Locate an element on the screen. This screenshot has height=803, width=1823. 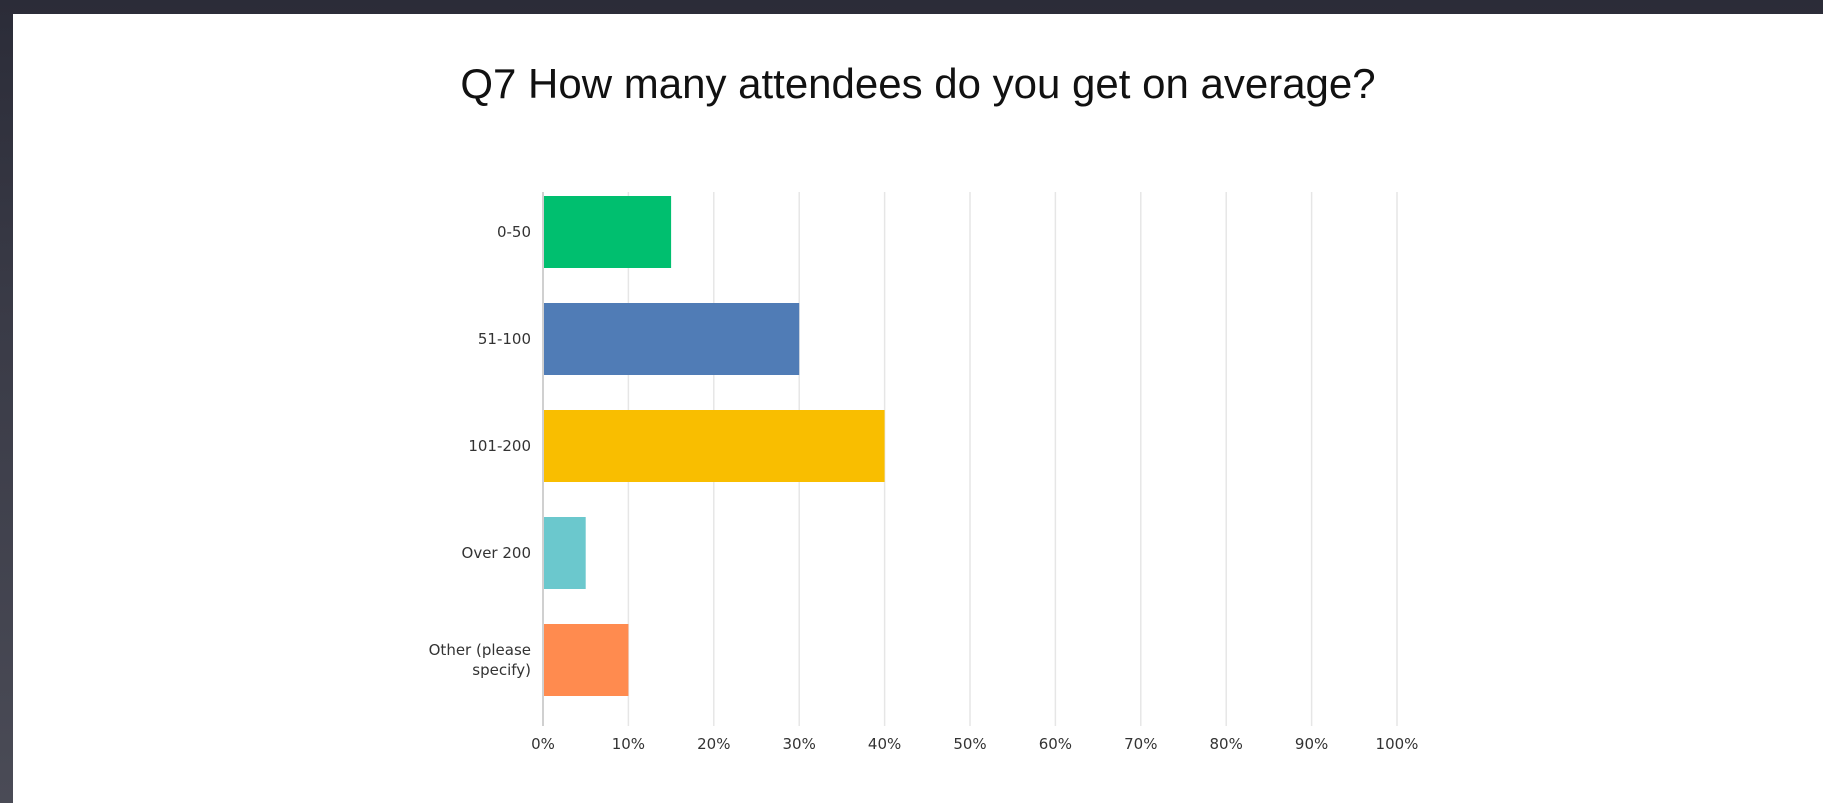
x-tick-label: 40% is located at coordinates (884, 744).